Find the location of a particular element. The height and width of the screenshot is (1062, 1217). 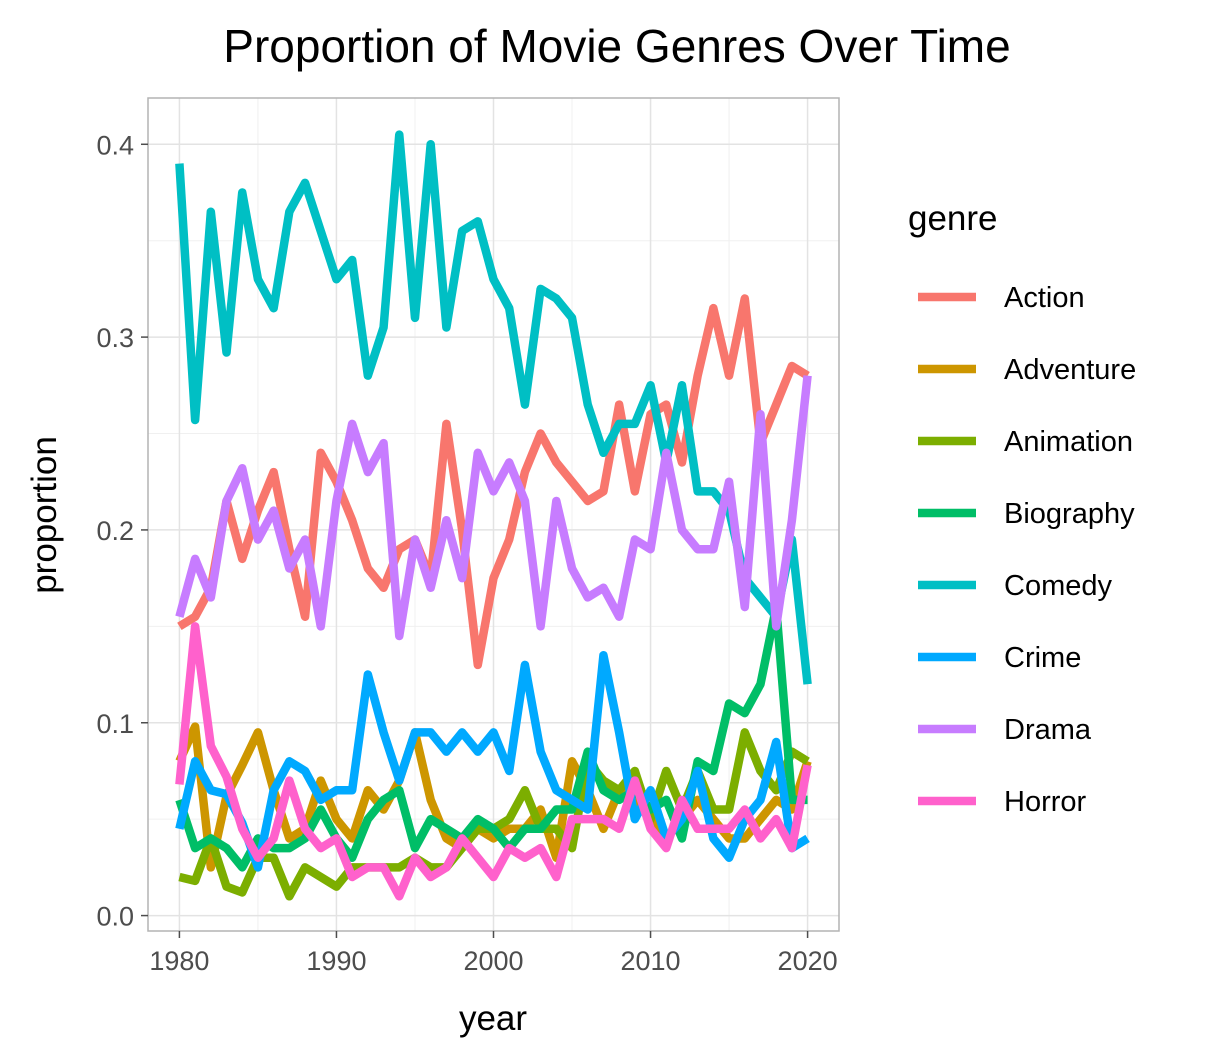

y-axis-ticks: 0.0 0.1 0.2 0.3 0.4 is located at coordinates (122, 531).